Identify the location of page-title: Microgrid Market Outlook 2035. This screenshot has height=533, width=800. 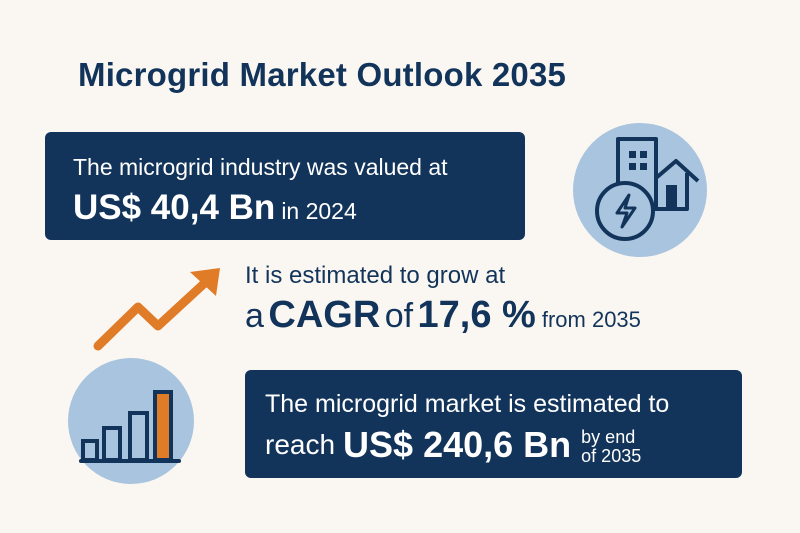
(322, 74).